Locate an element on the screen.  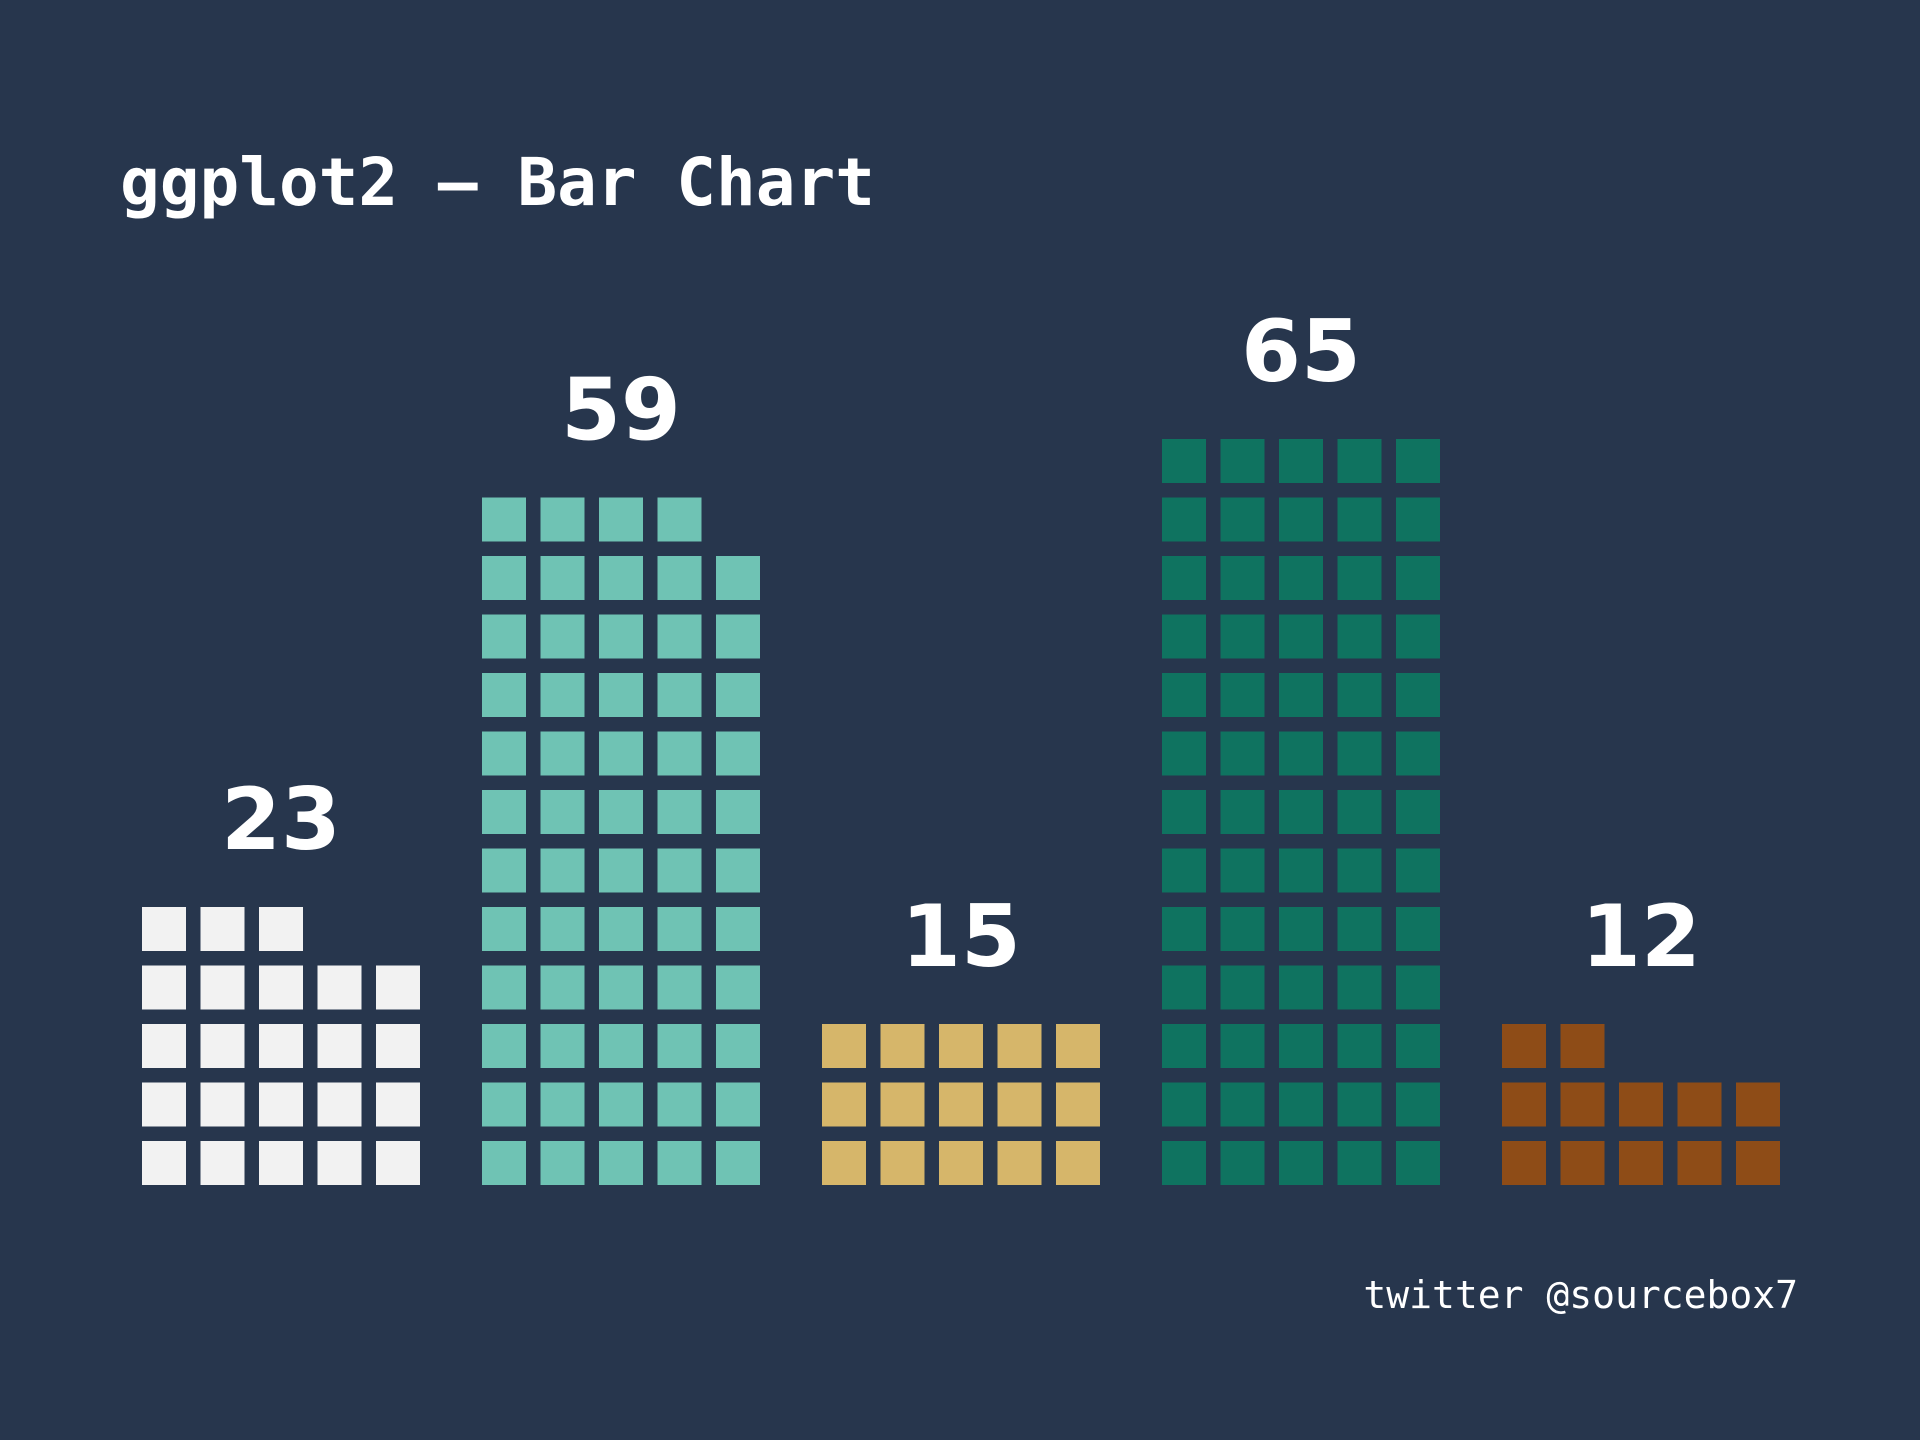
data-label-bar-4: 65 is located at coordinates (1301, 352).